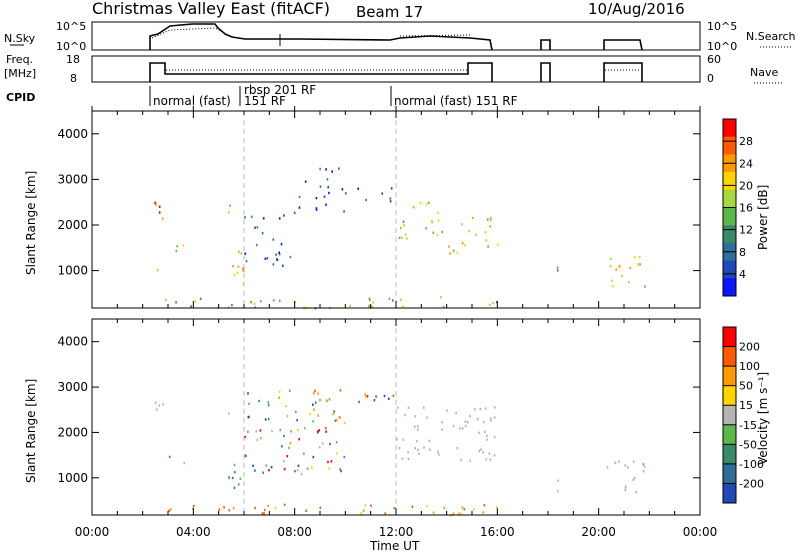 The image size is (800, 554). Describe the element at coordinates (749, 366) in the screenshot. I see `velocity-colorbar-tick-label: 100` at that location.